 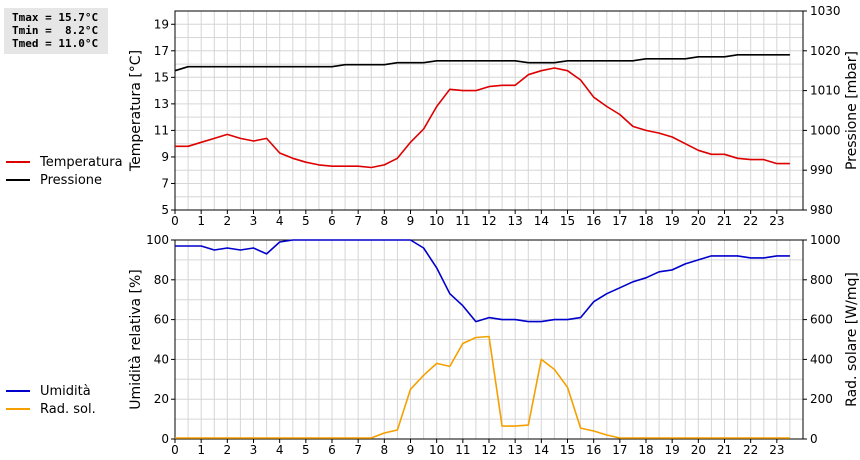 What do you see at coordinates (228, 221) in the screenshot?
I see `panel0-x-tick-label: 2` at bounding box center [228, 221].